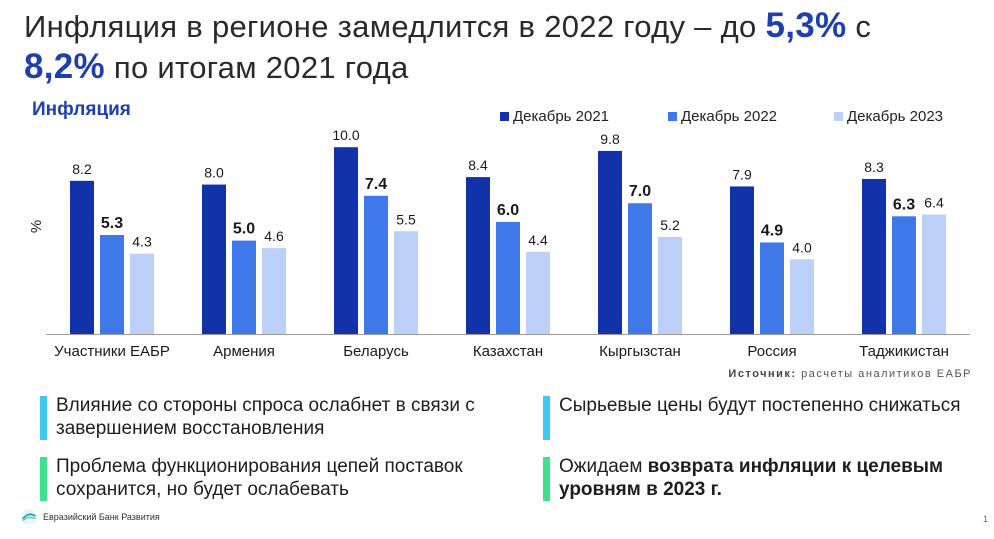  What do you see at coordinates (806, 25) in the screenshot?
I see `title-highlight-2022: 5,3%` at bounding box center [806, 25].